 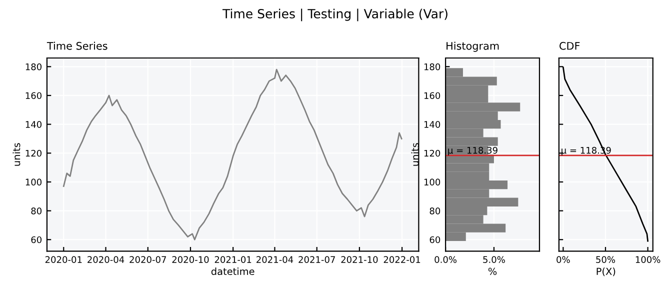 What do you see at coordinates (190, 259) in the screenshot?
I see `x-tick-label: 2020-10` at bounding box center [190, 259].